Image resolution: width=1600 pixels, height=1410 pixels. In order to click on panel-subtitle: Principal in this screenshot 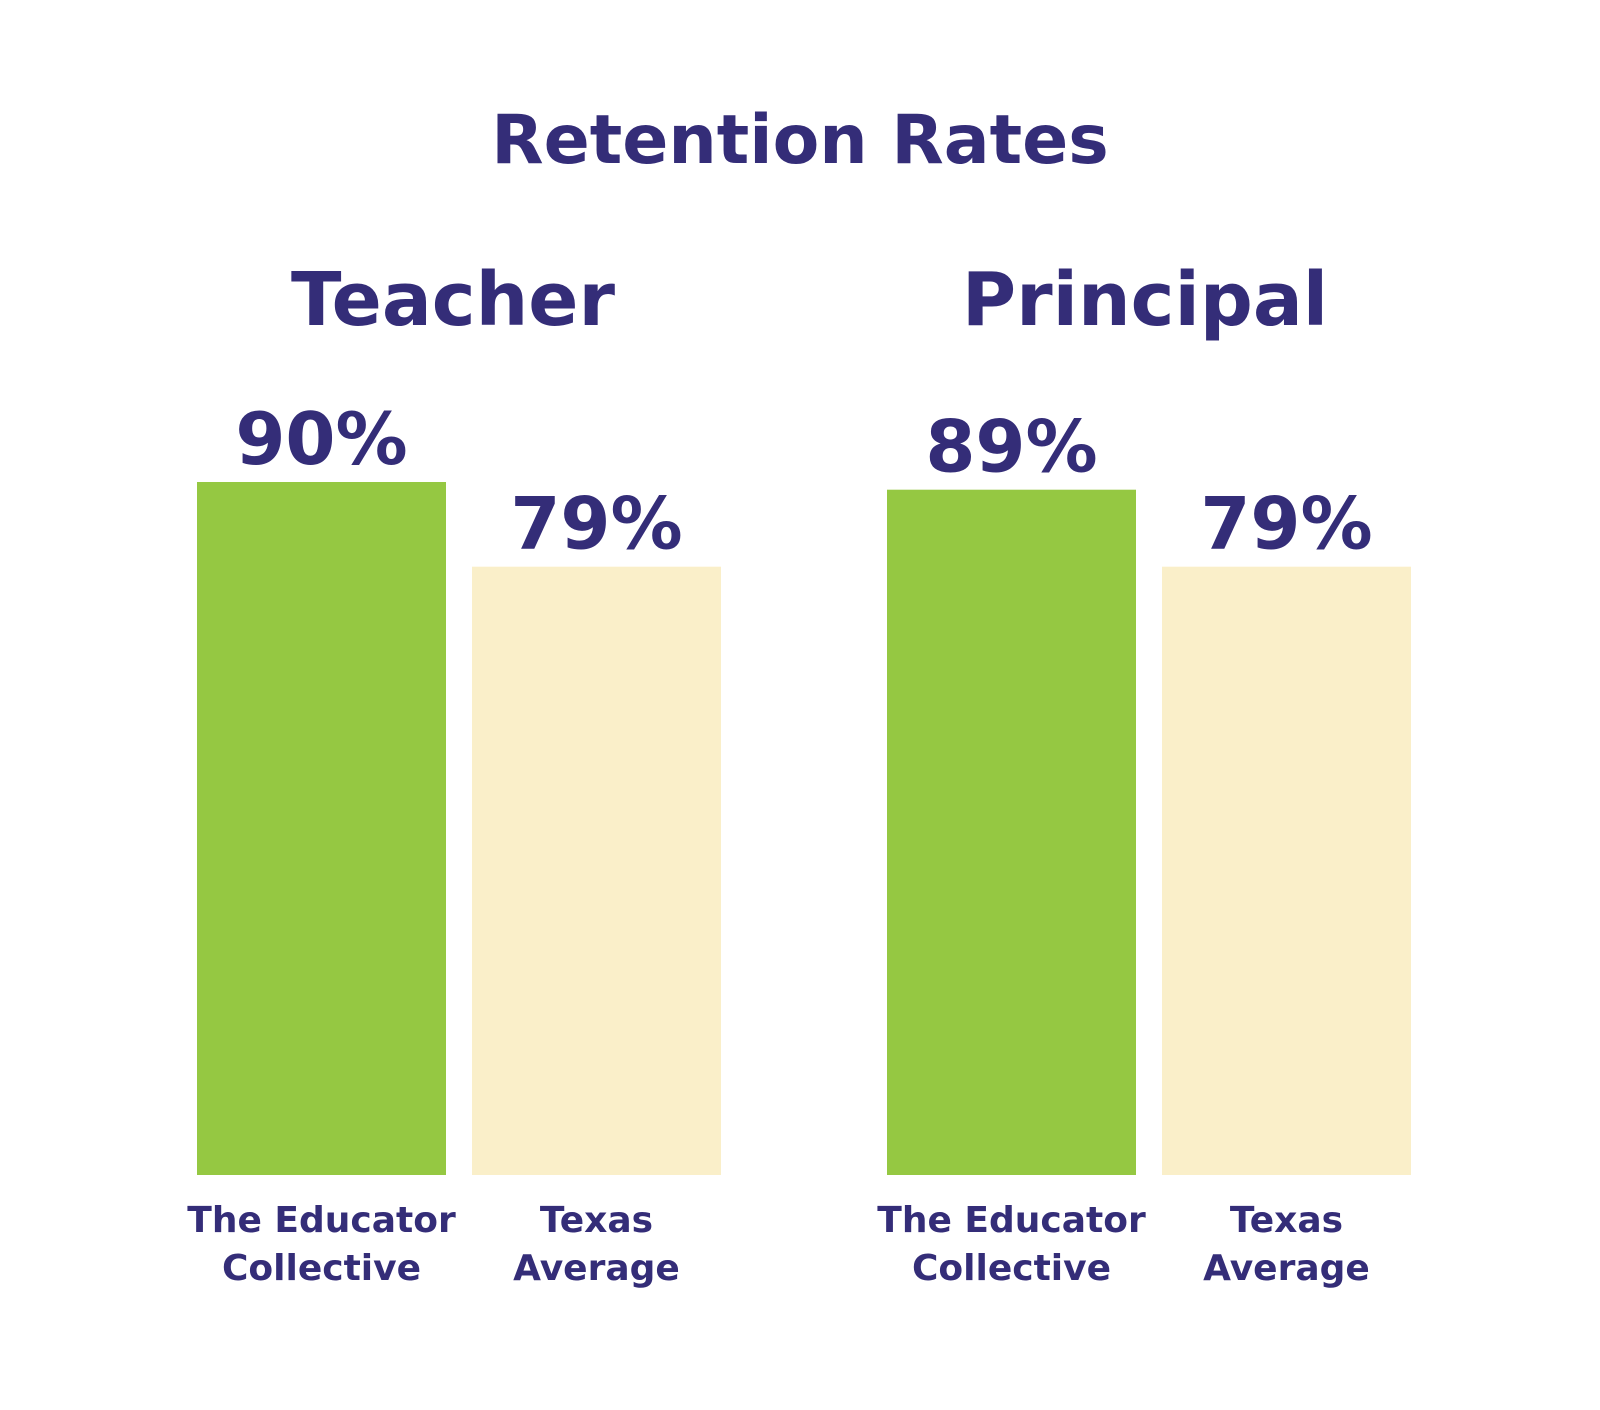, I will do `click(1145, 300)`.